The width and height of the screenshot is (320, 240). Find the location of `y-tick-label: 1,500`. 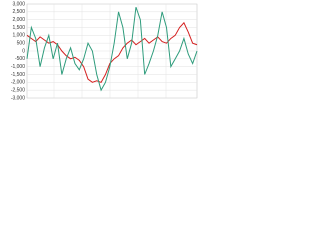

y-tick-label: 1,500 is located at coordinates (18, 28).